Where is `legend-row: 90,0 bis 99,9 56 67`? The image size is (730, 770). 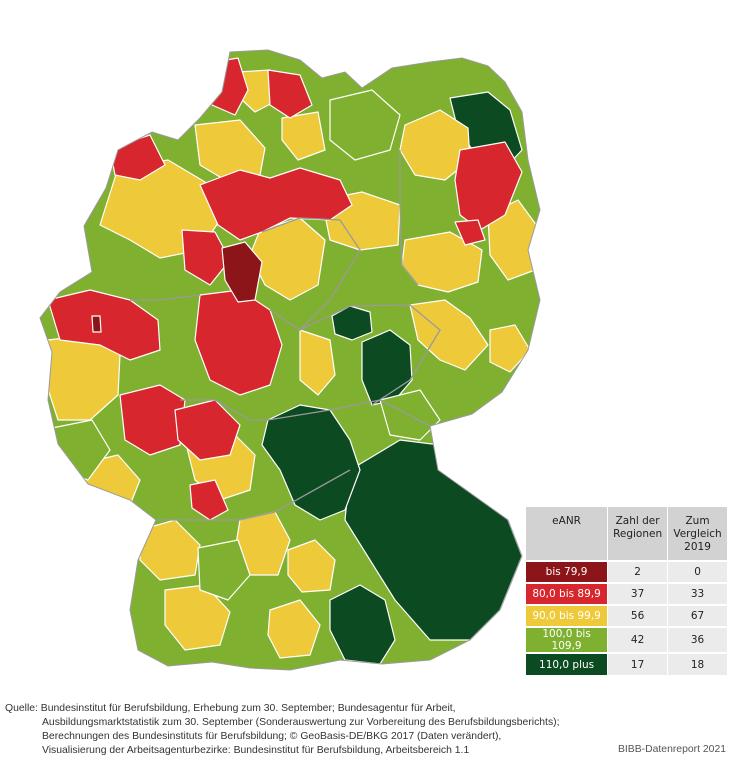
legend-row: 90,0 bis 99,9 56 67 is located at coordinates (627, 615).